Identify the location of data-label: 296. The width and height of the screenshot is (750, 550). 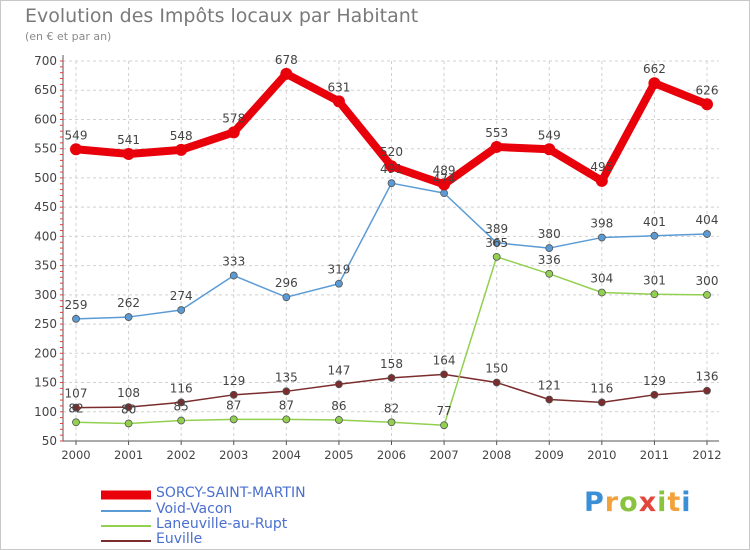
(286, 283).